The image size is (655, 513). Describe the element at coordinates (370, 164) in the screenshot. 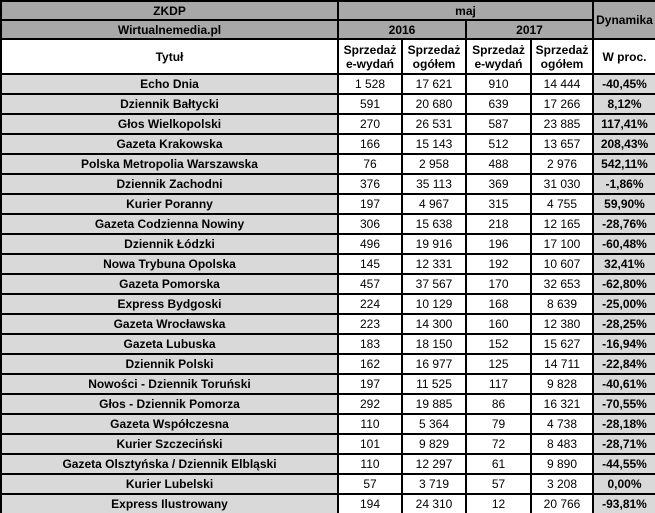

I see `e-wydan-2016-cell: 76` at that location.